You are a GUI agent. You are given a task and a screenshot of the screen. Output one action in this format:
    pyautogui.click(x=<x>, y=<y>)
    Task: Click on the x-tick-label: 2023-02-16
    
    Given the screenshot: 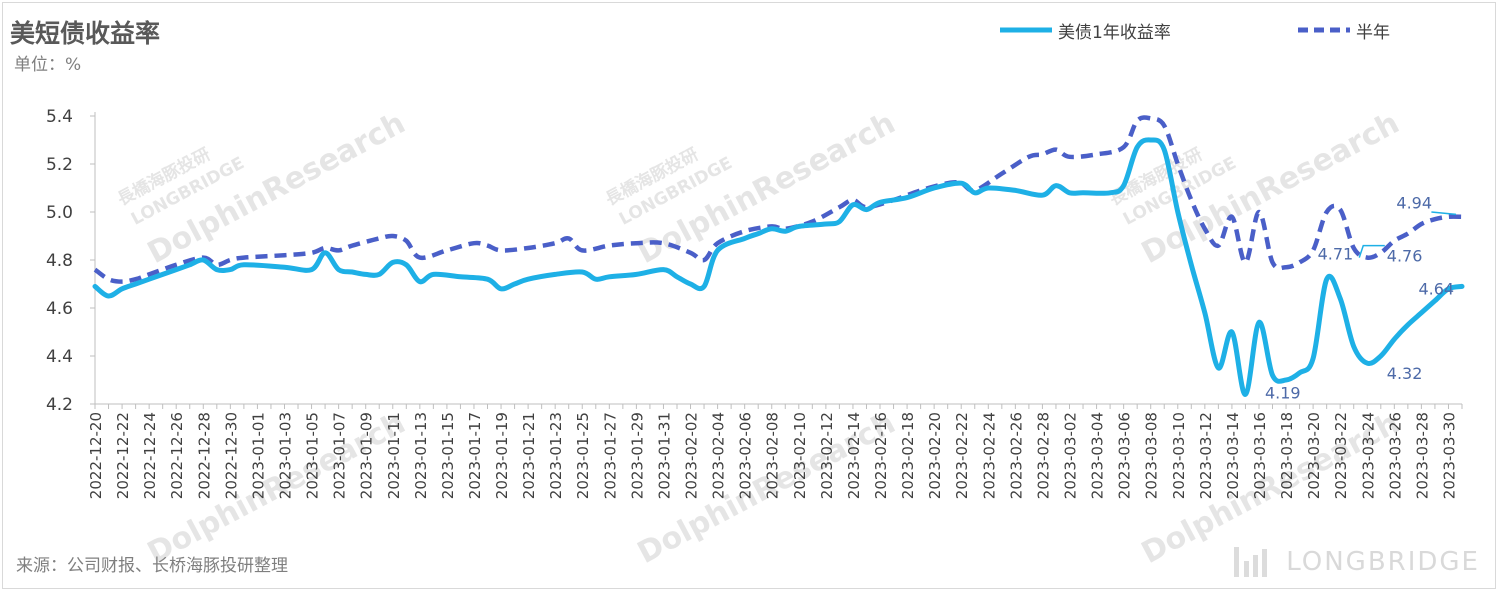 What is the action you would take?
    pyautogui.click(x=881, y=455)
    